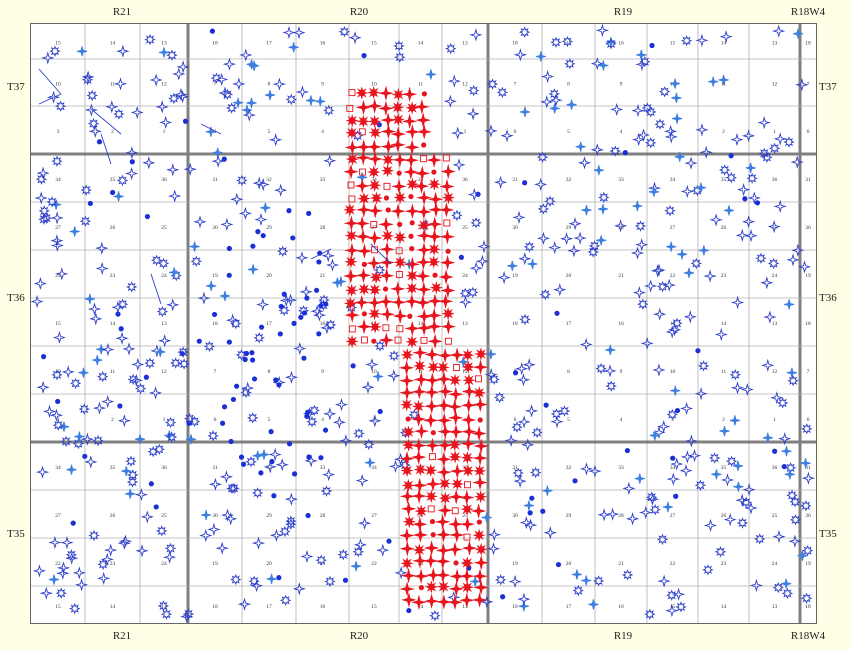  I want to click on section-number: 24, so click(775, 276).